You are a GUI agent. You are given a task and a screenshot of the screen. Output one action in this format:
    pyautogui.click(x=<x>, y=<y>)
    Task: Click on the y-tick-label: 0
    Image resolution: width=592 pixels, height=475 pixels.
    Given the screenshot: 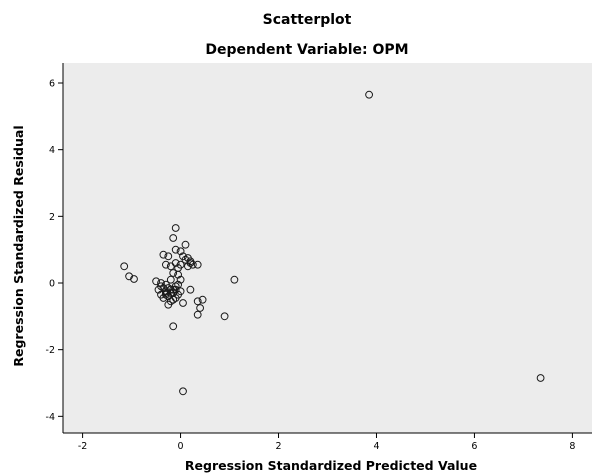 What is the action you would take?
    pyautogui.click(x=52, y=284)
    